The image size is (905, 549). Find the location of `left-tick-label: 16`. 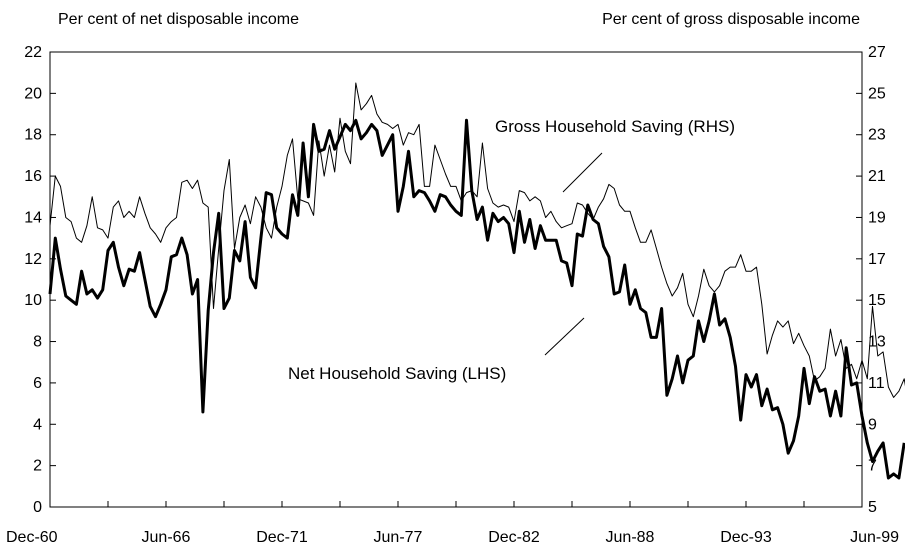

left-tick-label: 16 is located at coordinates (33, 176).